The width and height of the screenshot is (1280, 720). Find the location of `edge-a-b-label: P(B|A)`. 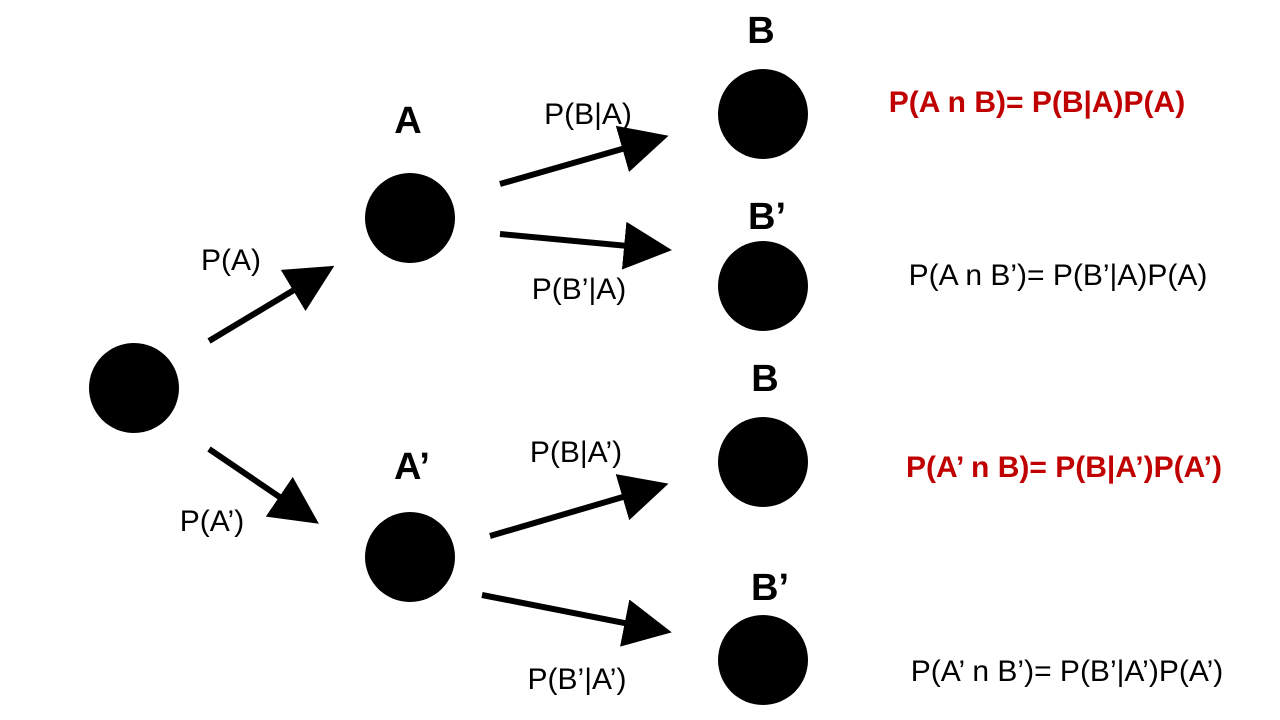

edge-a-b-label: P(B|A) is located at coordinates (588, 114).